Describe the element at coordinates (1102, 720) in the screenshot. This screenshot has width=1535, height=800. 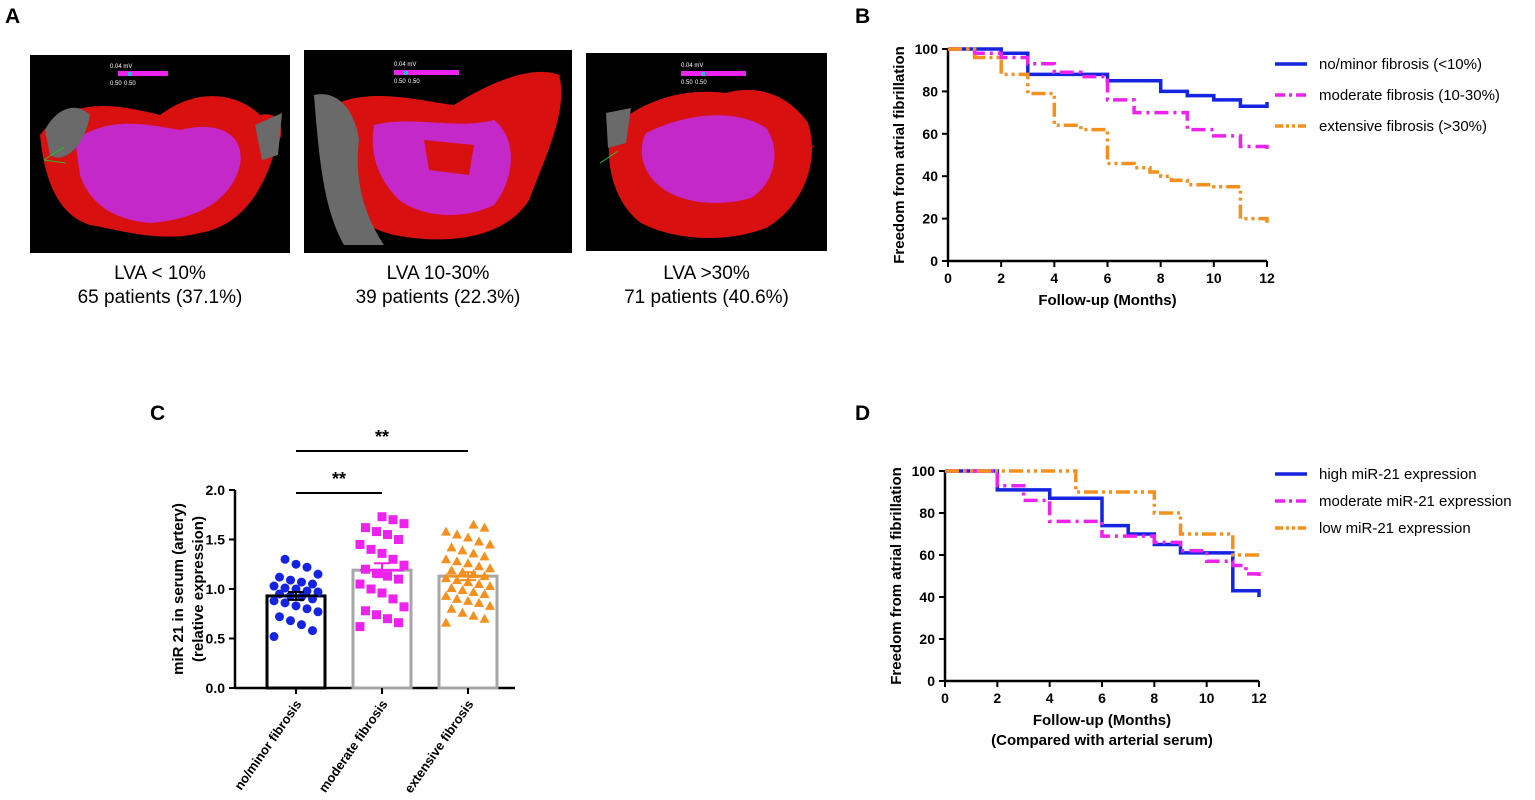
I see `x-axis-title: Follow-up (Months)` at that location.